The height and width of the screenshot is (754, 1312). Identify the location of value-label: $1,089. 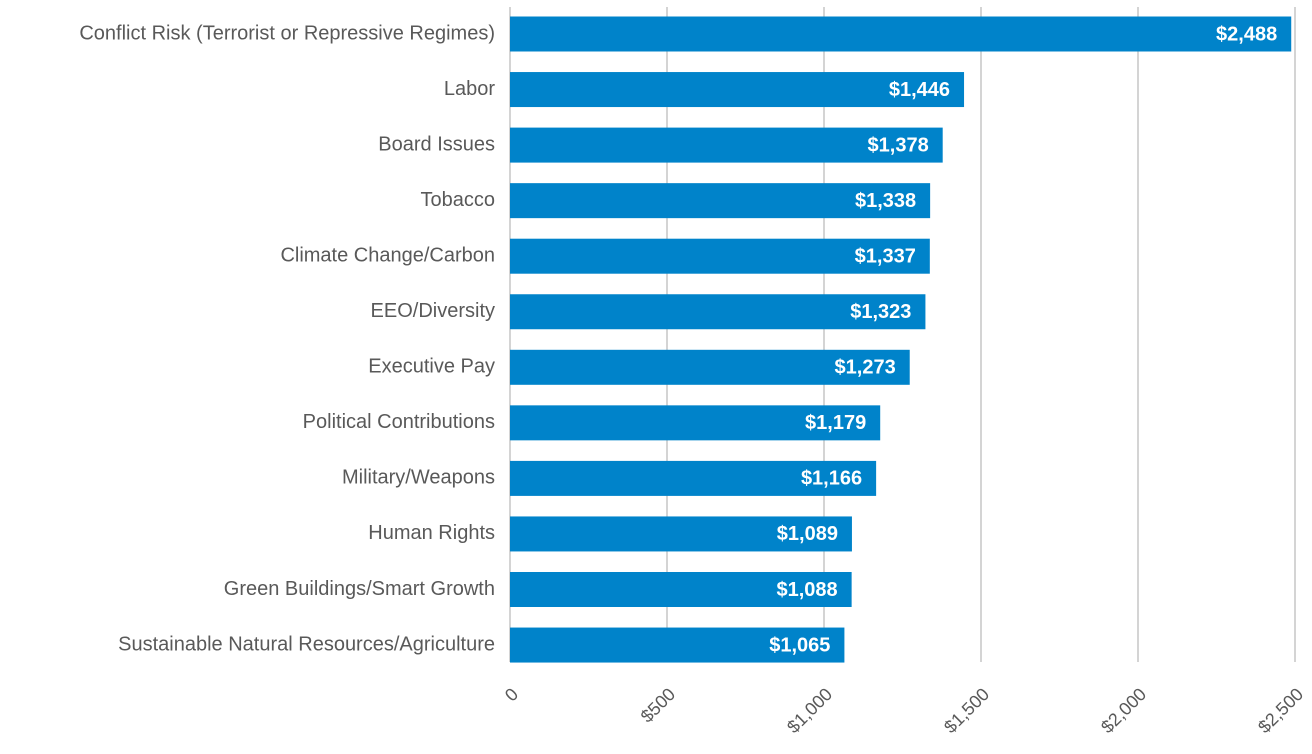
(807, 534).